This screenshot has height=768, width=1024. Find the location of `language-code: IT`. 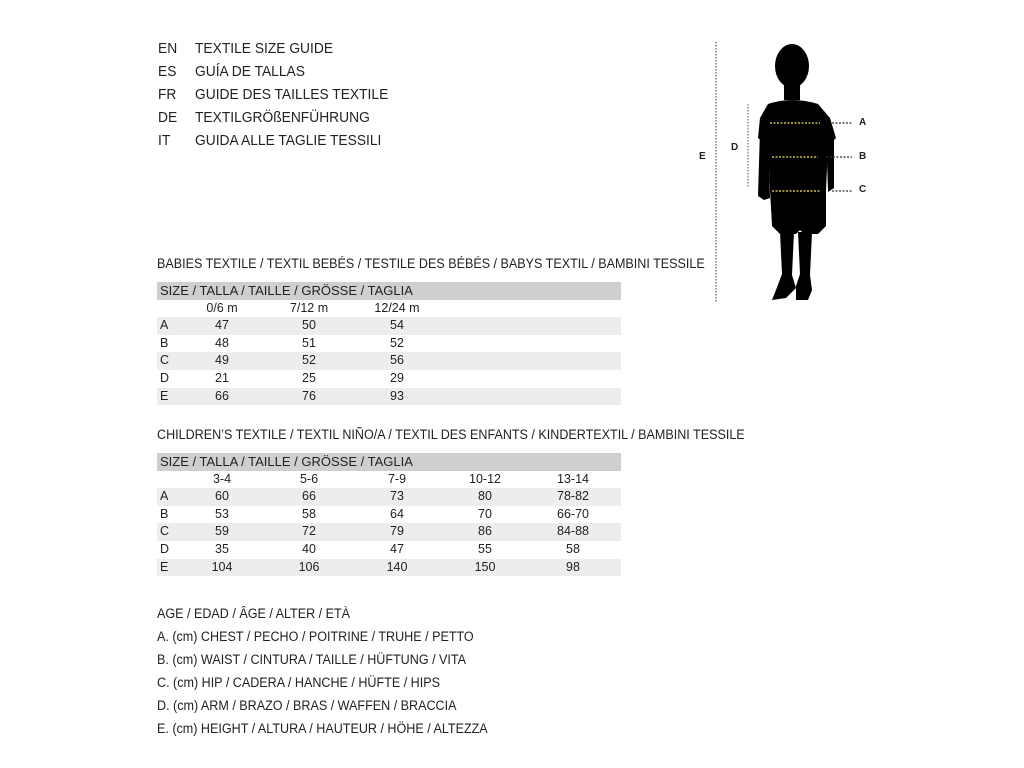

language-code: IT is located at coordinates (164, 140).